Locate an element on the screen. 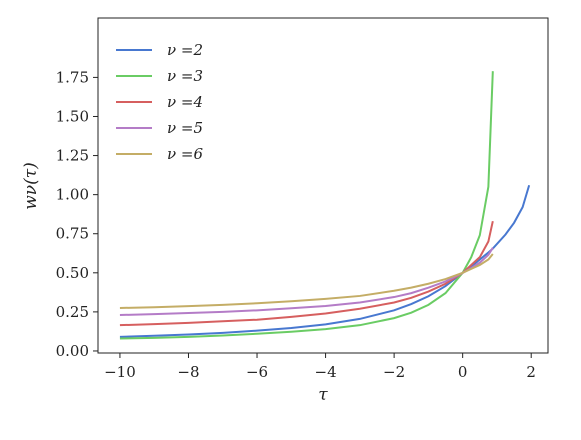  legend-label: ν =5 is located at coordinates (185, 128).